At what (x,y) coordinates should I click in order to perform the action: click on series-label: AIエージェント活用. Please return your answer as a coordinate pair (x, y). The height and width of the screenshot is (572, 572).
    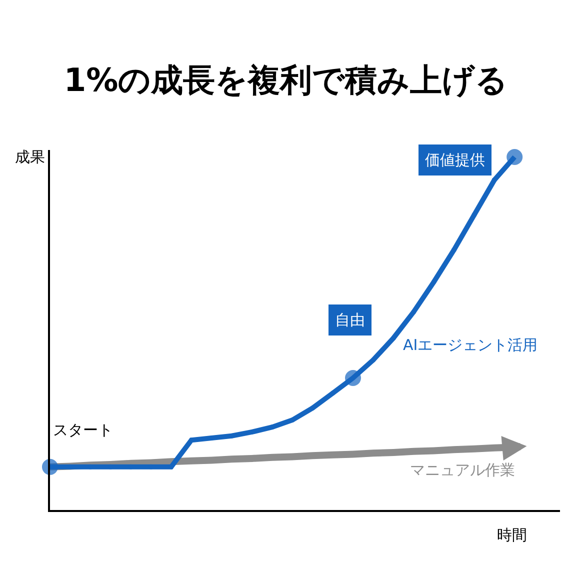
    Looking at the image, I should click on (470, 345).